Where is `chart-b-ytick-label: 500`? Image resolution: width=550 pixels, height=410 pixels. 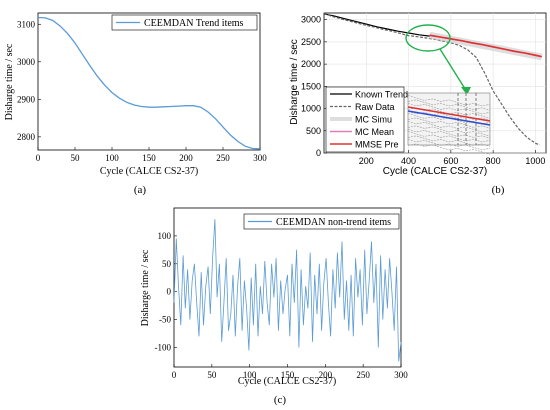 chart-b-ytick-label: 500 is located at coordinates (313, 131).